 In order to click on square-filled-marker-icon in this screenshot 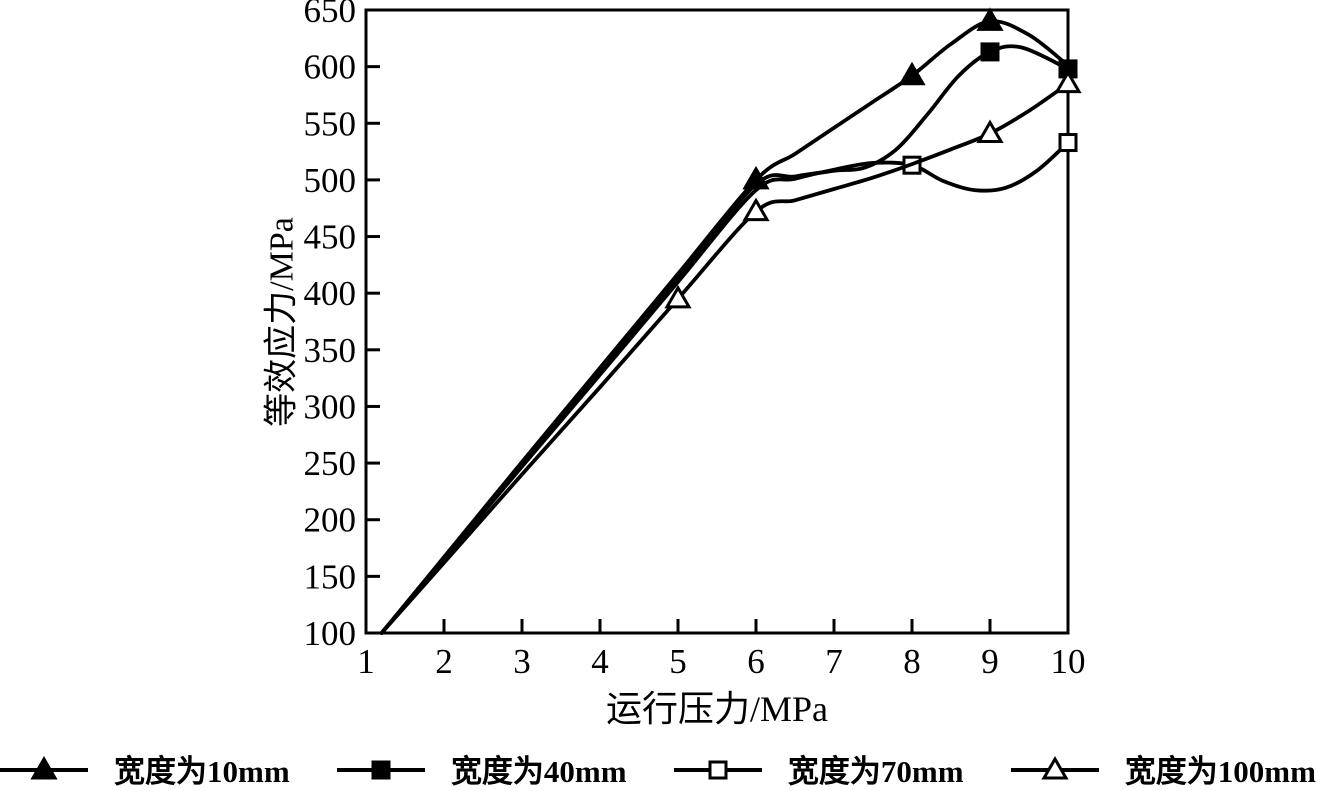, I will do `click(990, 52)`.